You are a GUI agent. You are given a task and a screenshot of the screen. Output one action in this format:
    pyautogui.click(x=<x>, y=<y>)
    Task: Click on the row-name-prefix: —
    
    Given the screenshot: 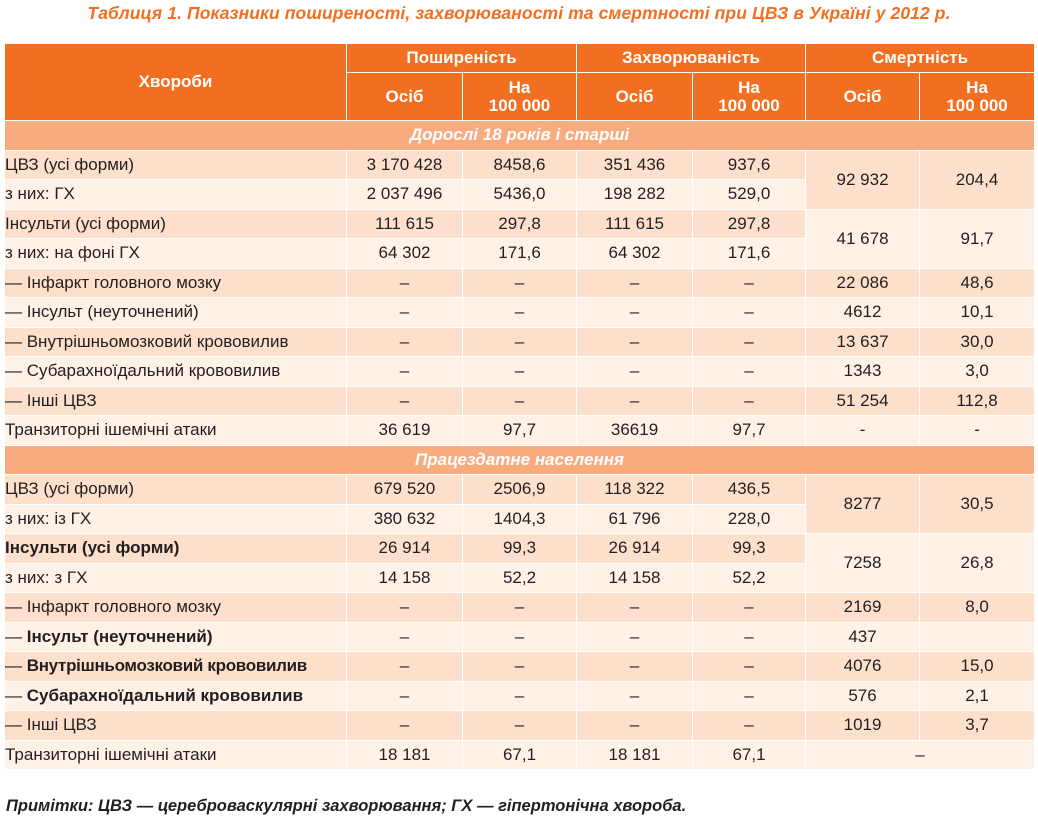 What is the action you would take?
    pyautogui.click(x=16, y=695)
    